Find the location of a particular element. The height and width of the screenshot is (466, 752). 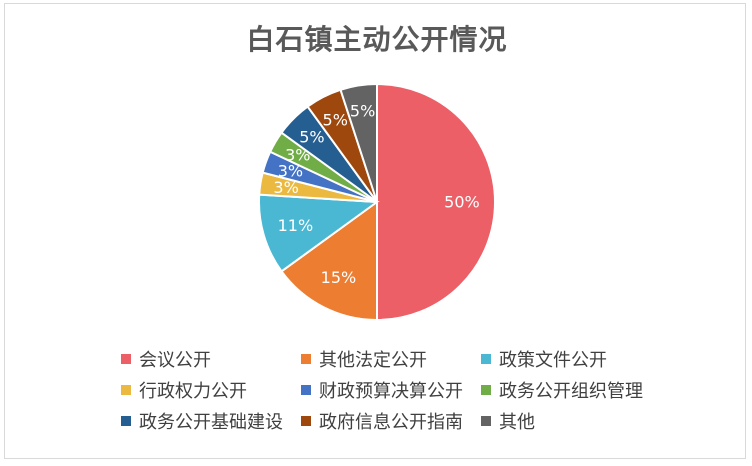

legend-item-7: 政务公开基础建设 is located at coordinates (211, 421).